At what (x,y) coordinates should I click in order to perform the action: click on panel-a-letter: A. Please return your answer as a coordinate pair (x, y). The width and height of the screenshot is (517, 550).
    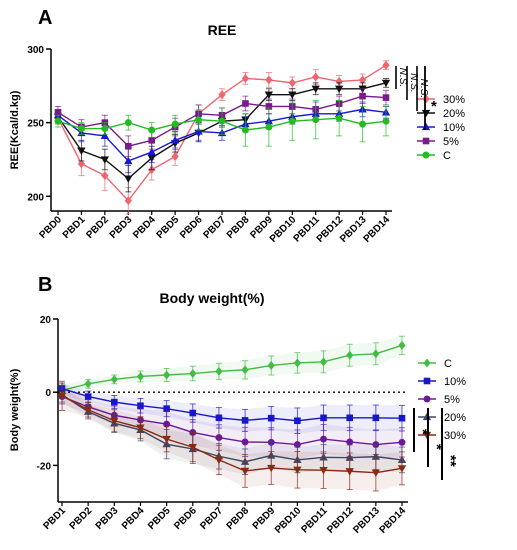
    Looking at the image, I should click on (45, 18).